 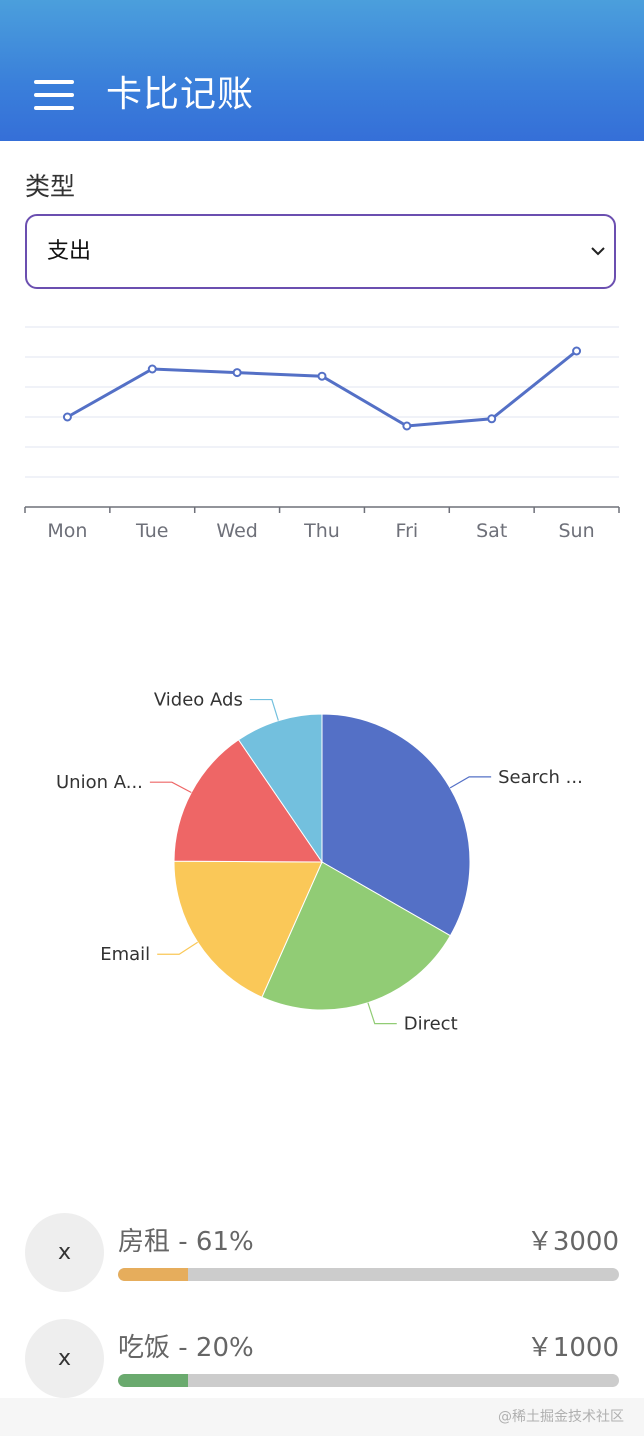 What do you see at coordinates (407, 531) in the screenshot?
I see `x-tick-label: Fri` at bounding box center [407, 531].